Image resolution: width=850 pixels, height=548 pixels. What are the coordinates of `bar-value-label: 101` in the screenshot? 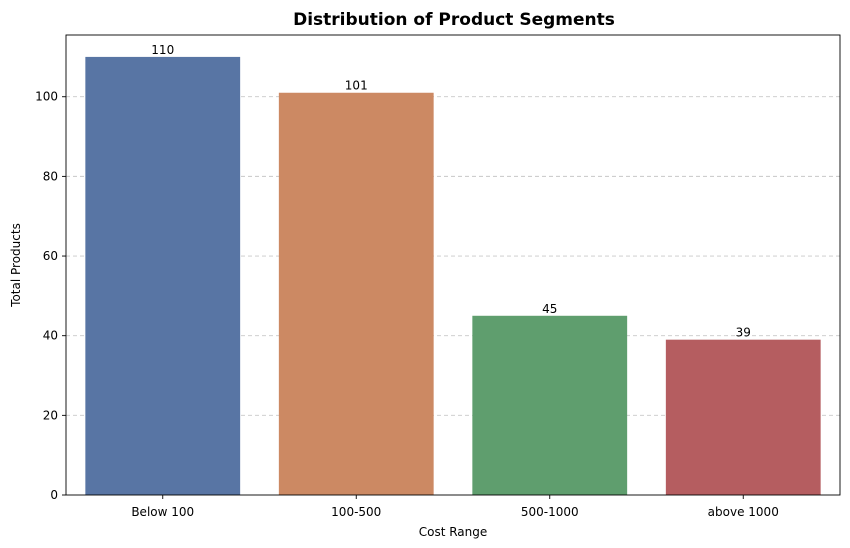 It's located at (356, 86).